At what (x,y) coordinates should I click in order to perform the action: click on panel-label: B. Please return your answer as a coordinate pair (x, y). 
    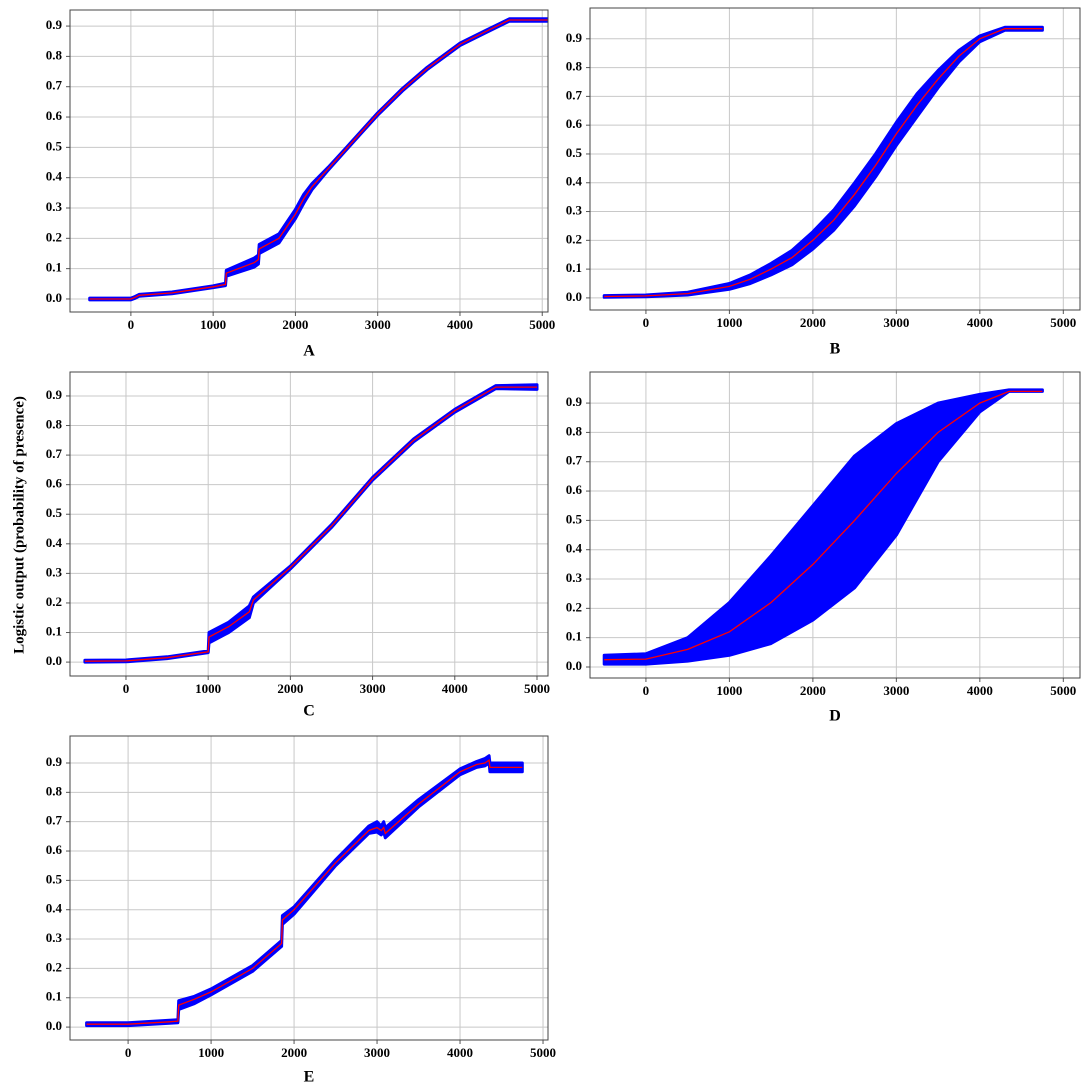
    Looking at the image, I should click on (835, 349).